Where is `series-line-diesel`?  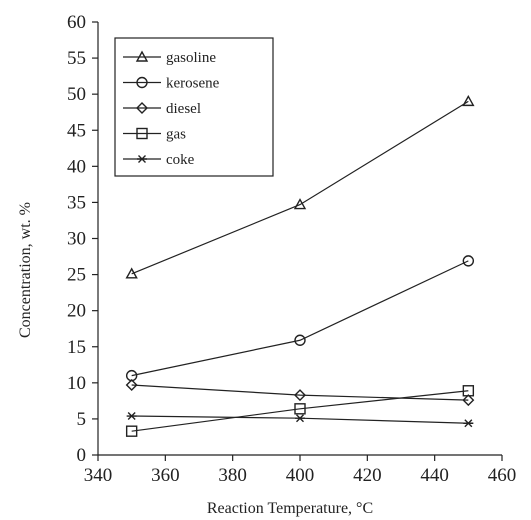 series-line-diesel is located at coordinates (300, 392).